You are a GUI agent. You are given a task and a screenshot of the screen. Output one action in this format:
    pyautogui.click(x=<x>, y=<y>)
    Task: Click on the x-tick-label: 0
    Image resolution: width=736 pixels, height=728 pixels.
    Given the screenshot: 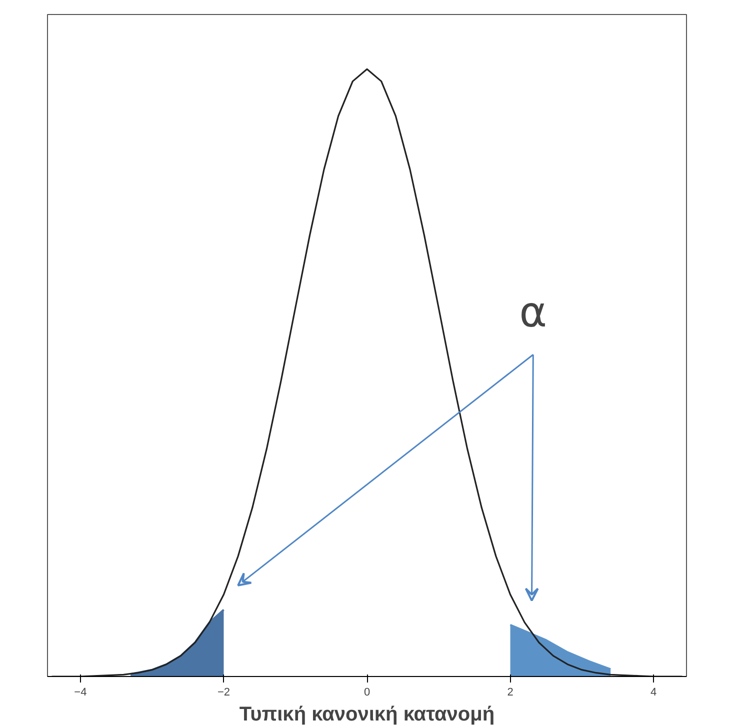 What is the action you would take?
    pyautogui.click(x=367, y=692)
    